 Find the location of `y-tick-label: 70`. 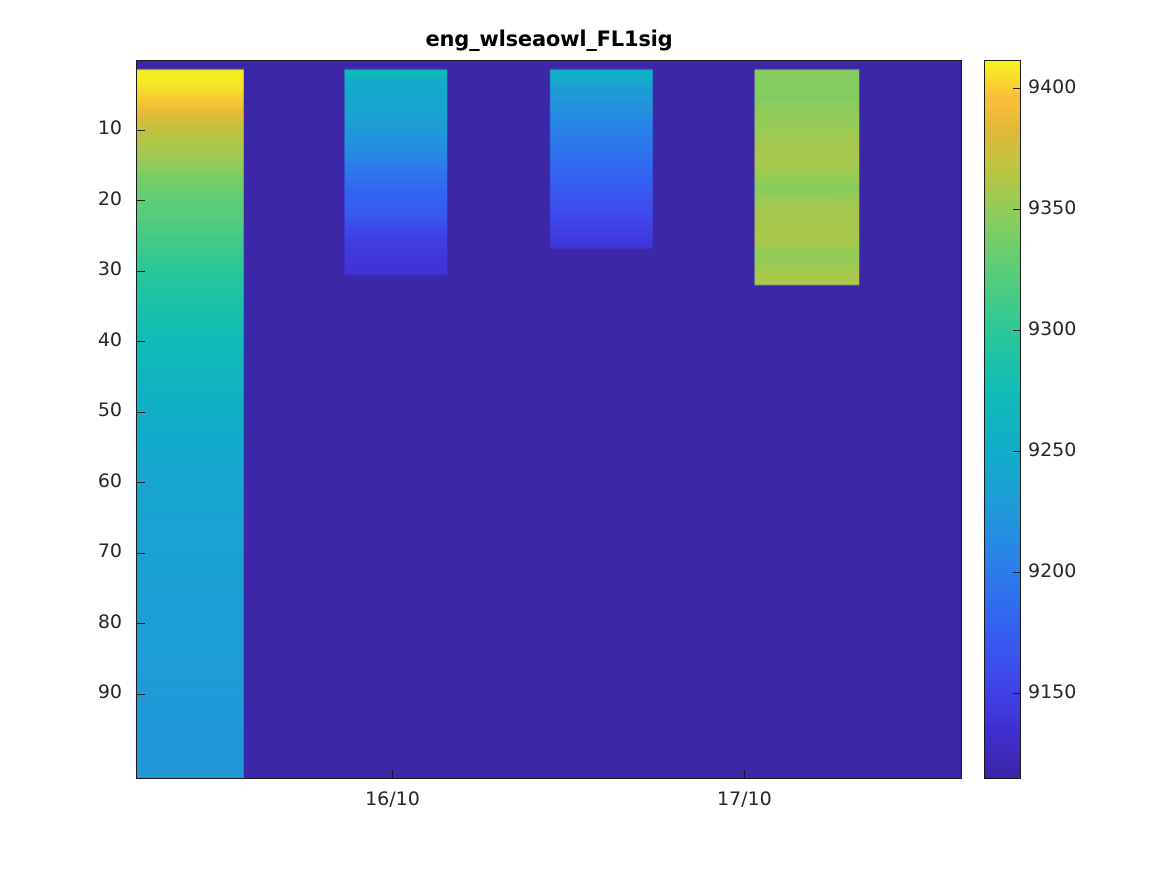

y-tick-label: 70 is located at coordinates (109, 551).